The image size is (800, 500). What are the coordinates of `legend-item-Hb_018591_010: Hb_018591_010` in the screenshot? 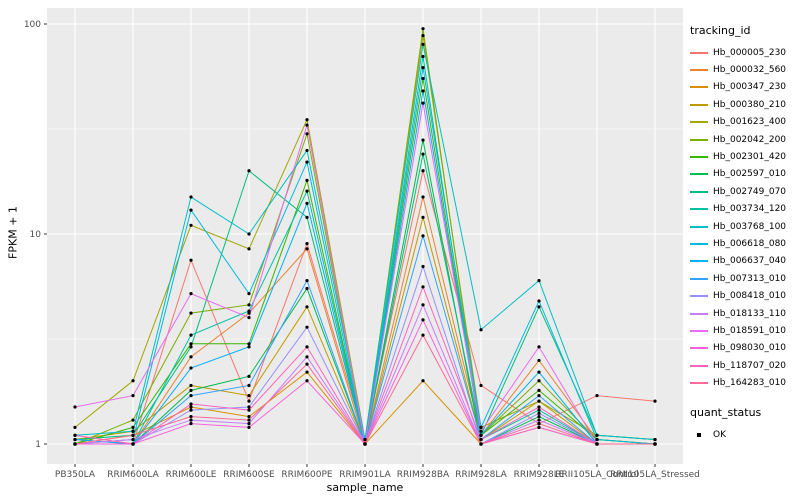 It's located at (745, 330).